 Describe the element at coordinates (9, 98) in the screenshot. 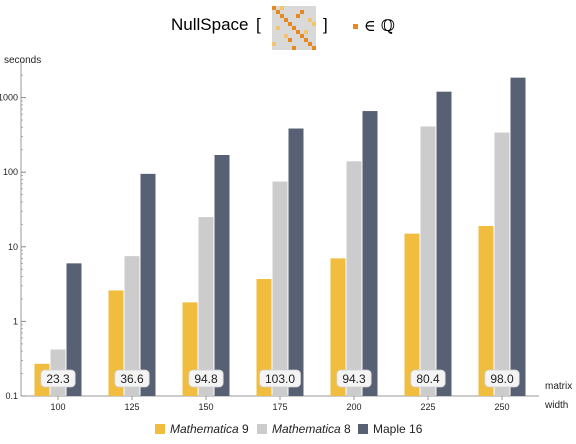

I see `y-tick-label: 1000` at that location.